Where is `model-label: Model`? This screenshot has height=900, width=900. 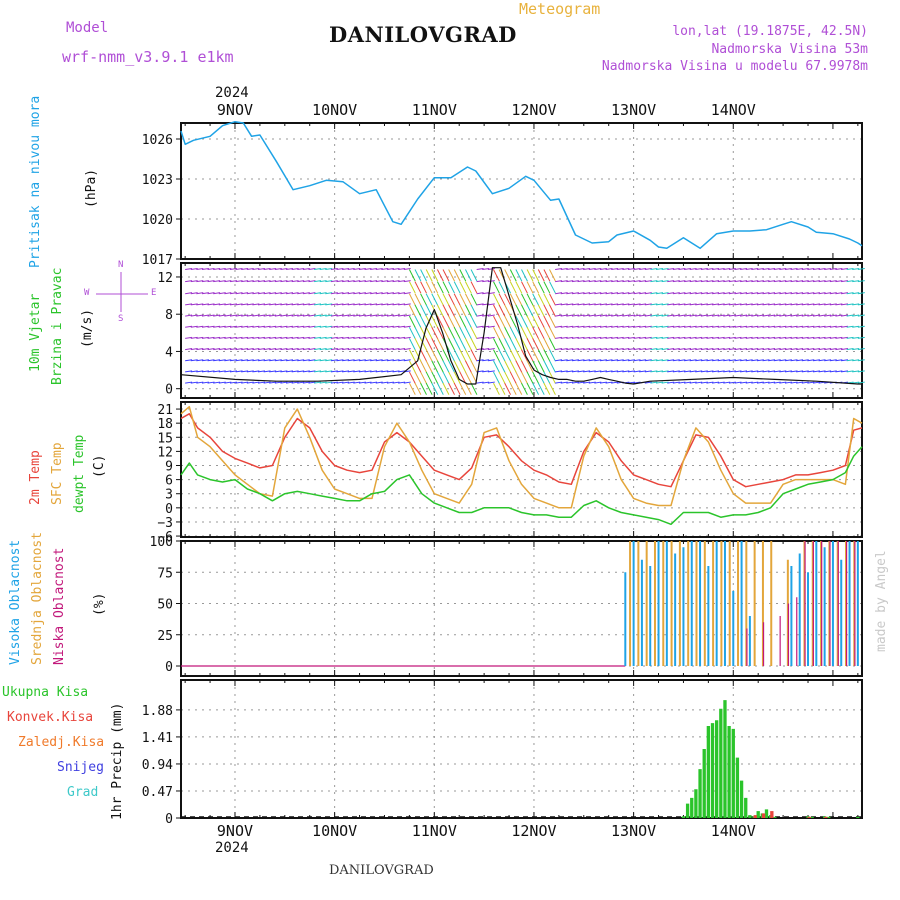 model-label: Model is located at coordinates (87, 28).